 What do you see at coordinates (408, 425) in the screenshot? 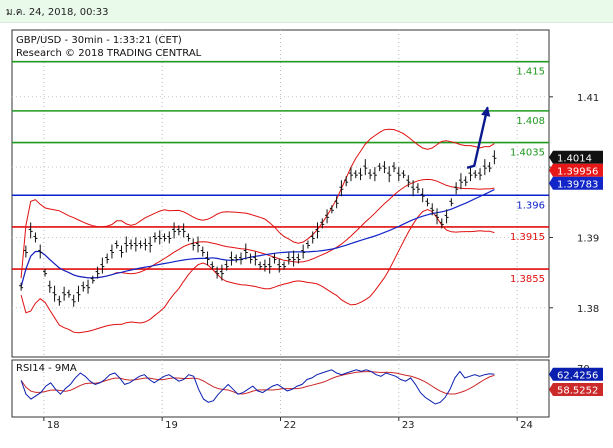
I see `x-tick-label: 23` at bounding box center [408, 425].